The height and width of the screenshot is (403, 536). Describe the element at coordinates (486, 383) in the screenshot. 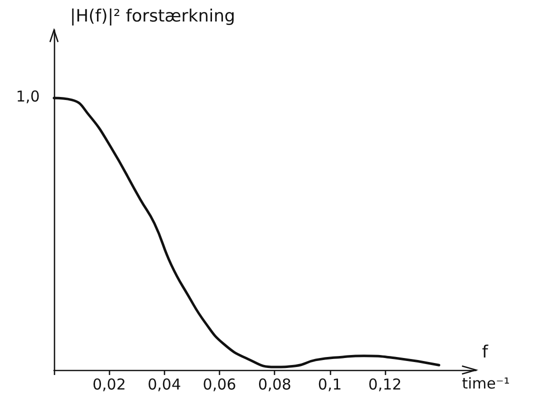

I see `text: time⁻¹` at that location.